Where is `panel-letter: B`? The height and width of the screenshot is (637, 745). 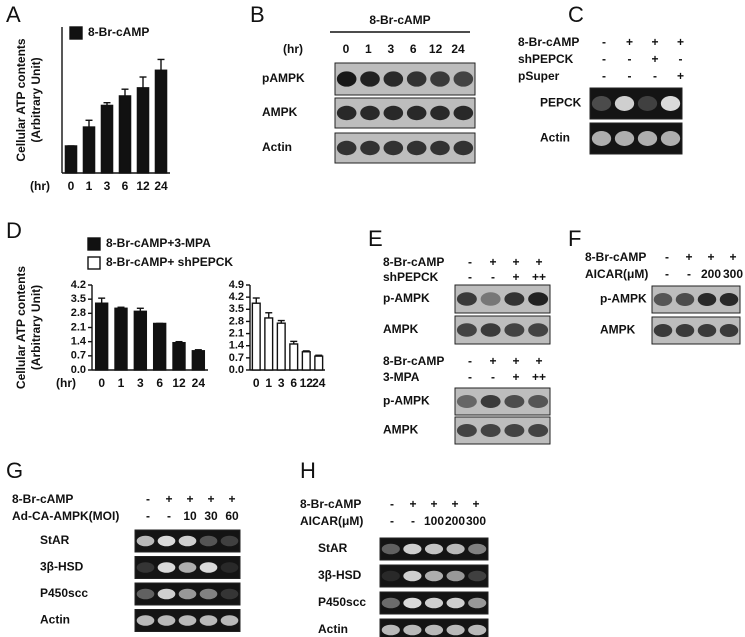
panel-letter: B is located at coordinates (257, 14).